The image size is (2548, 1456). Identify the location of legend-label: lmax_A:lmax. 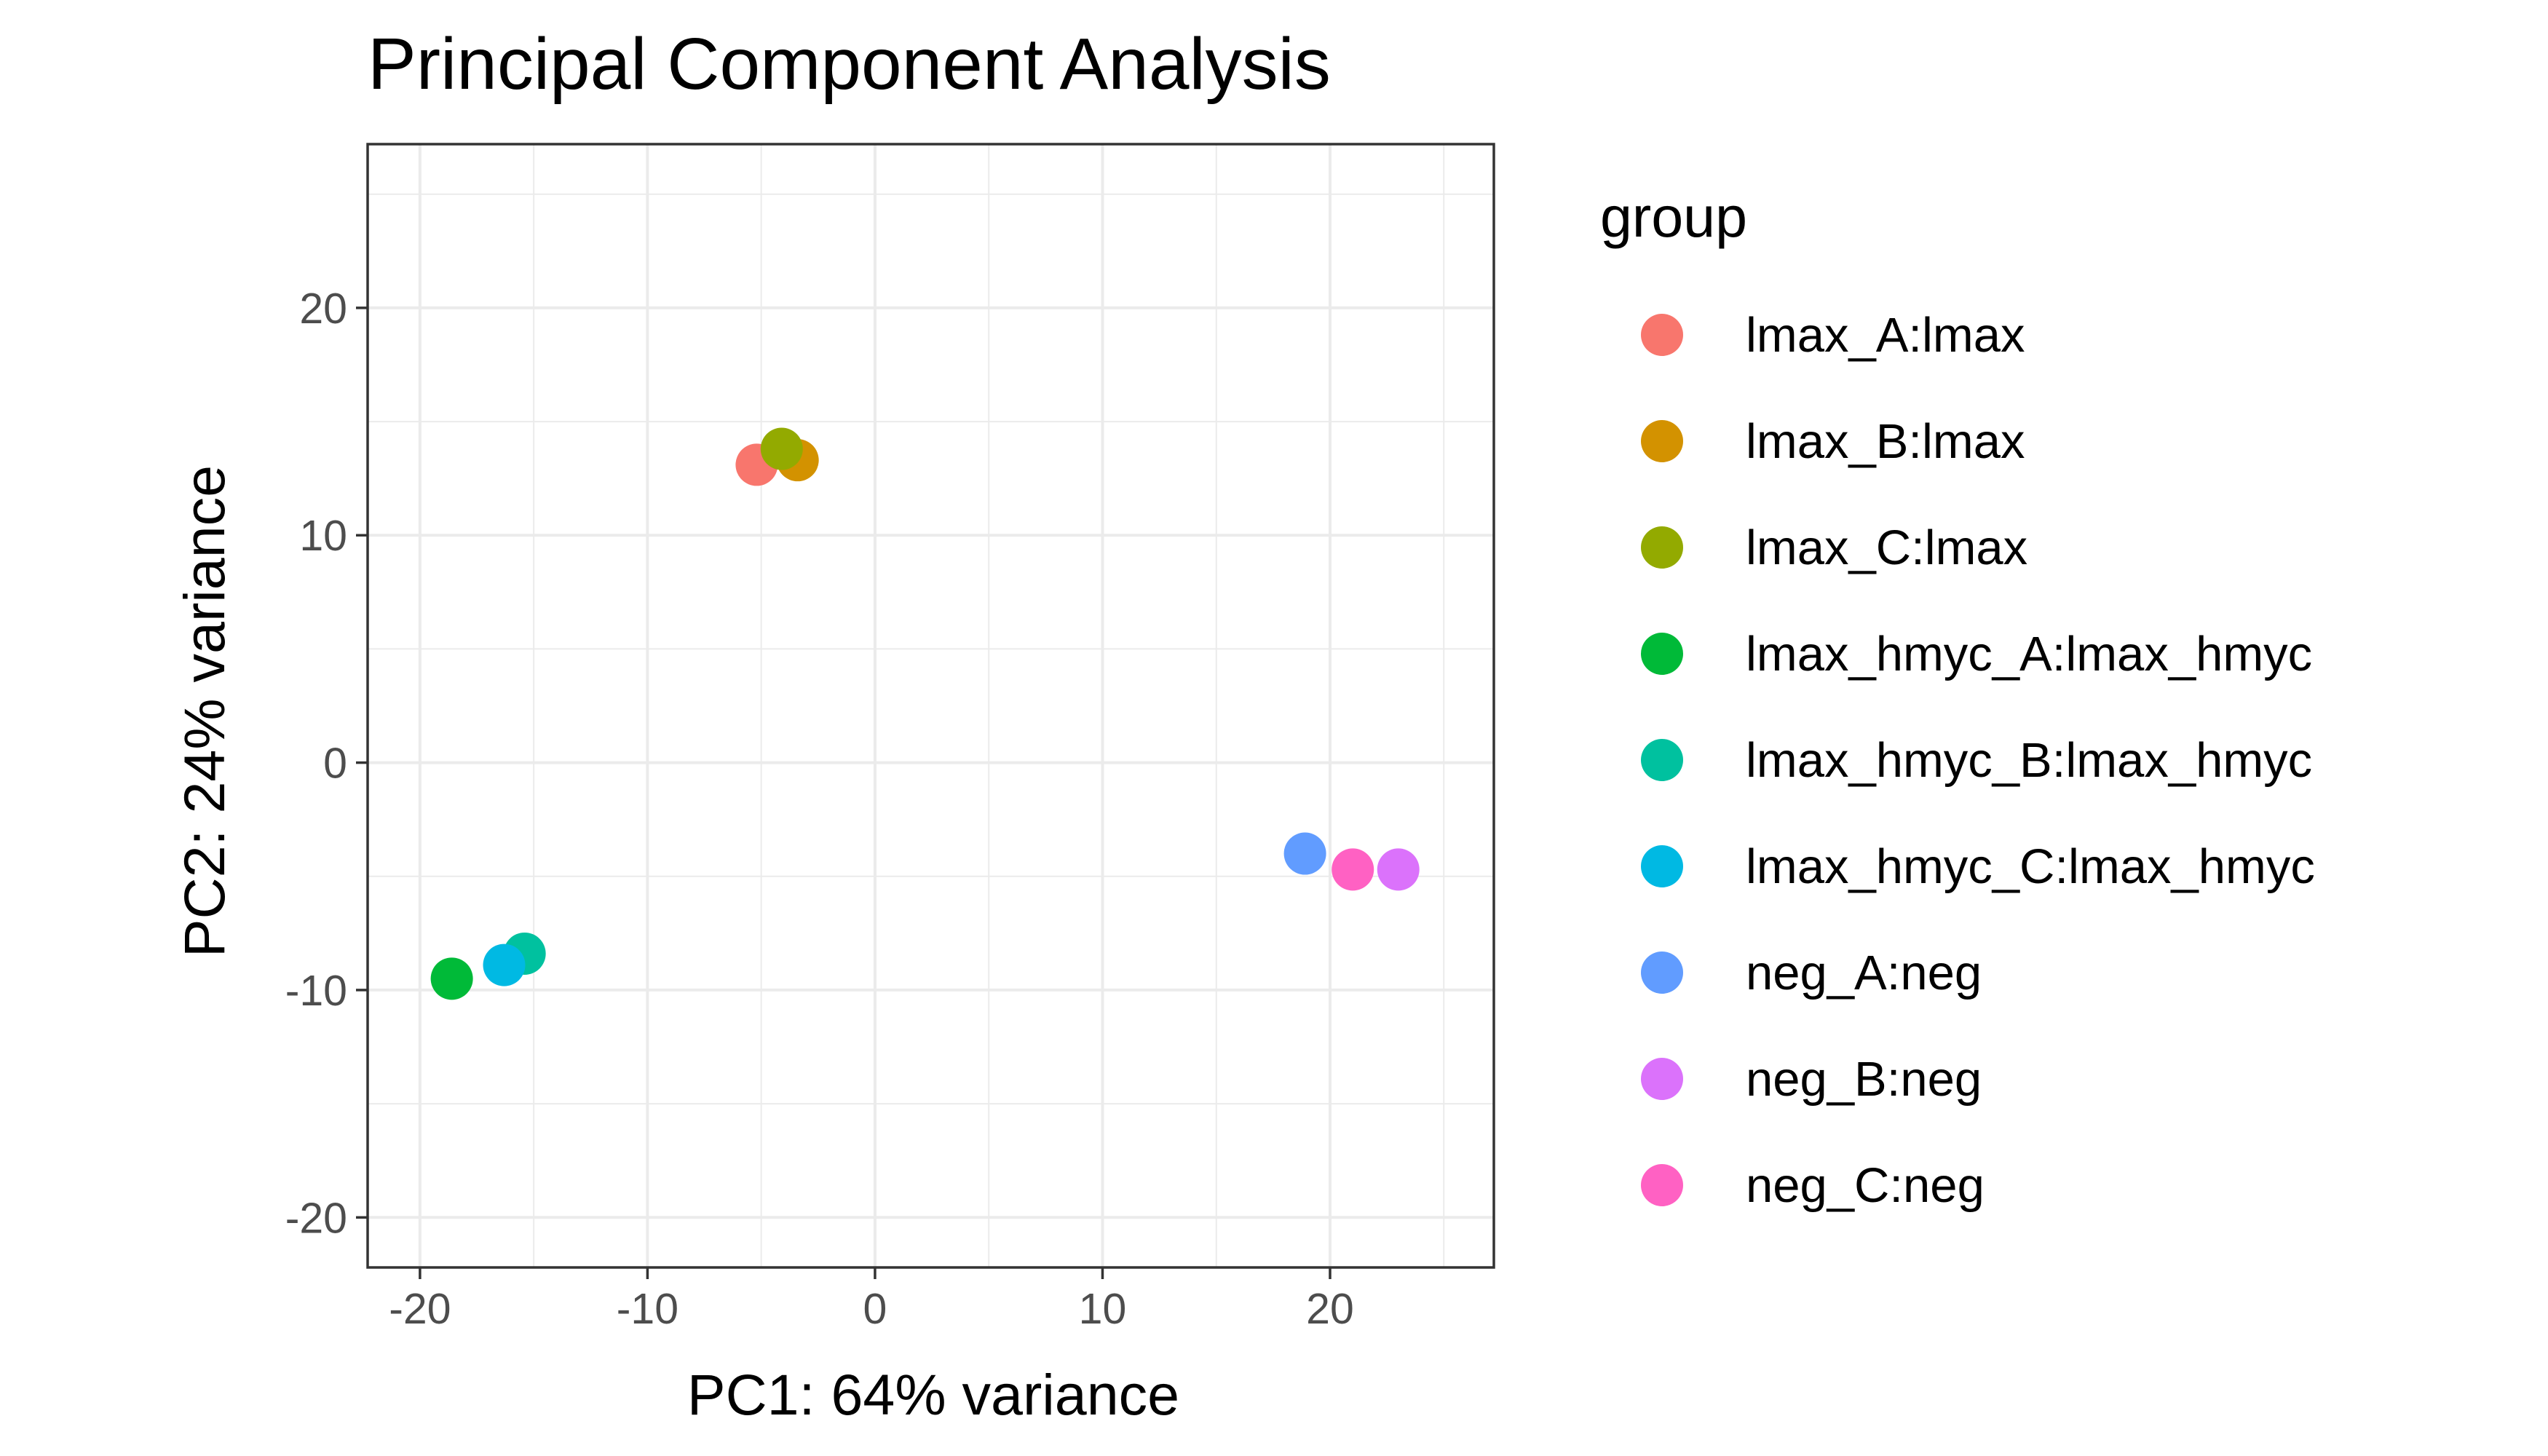
(1885, 335).